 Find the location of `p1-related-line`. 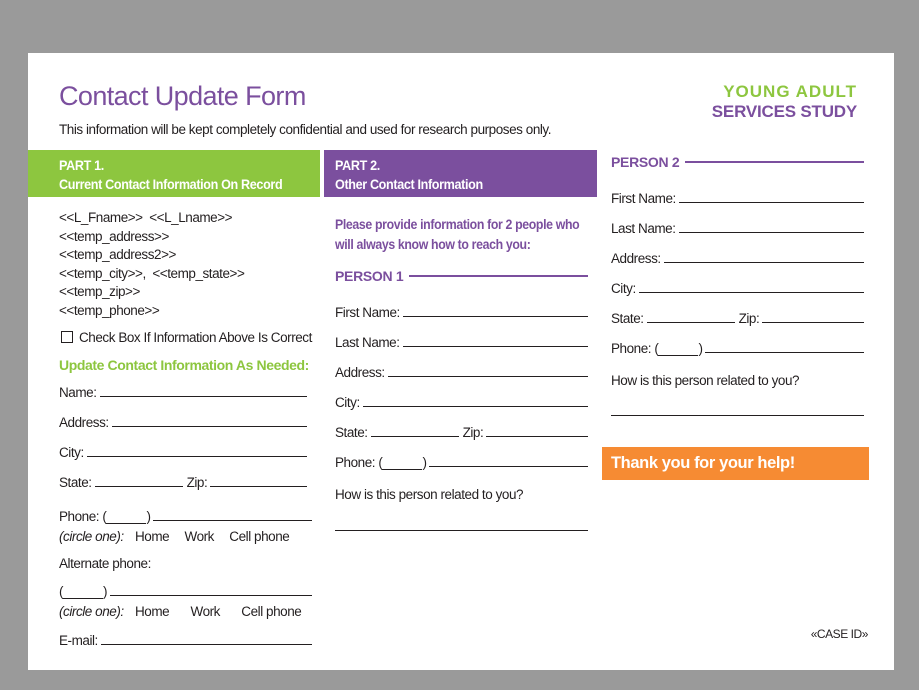

p1-related-line is located at coordinates (461, 530).